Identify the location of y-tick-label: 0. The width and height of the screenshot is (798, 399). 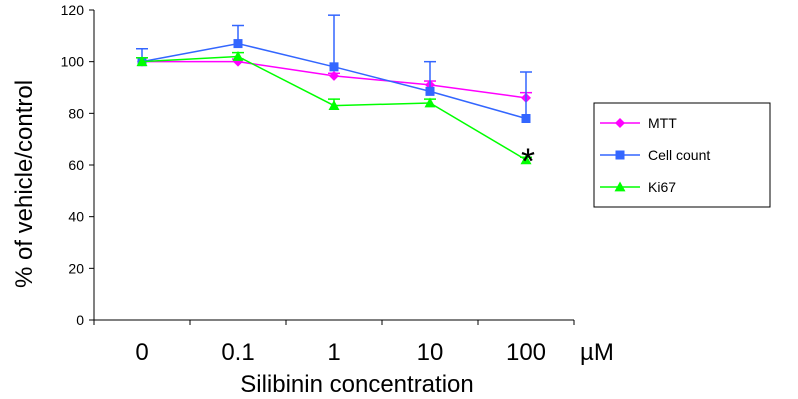
(80, 320).